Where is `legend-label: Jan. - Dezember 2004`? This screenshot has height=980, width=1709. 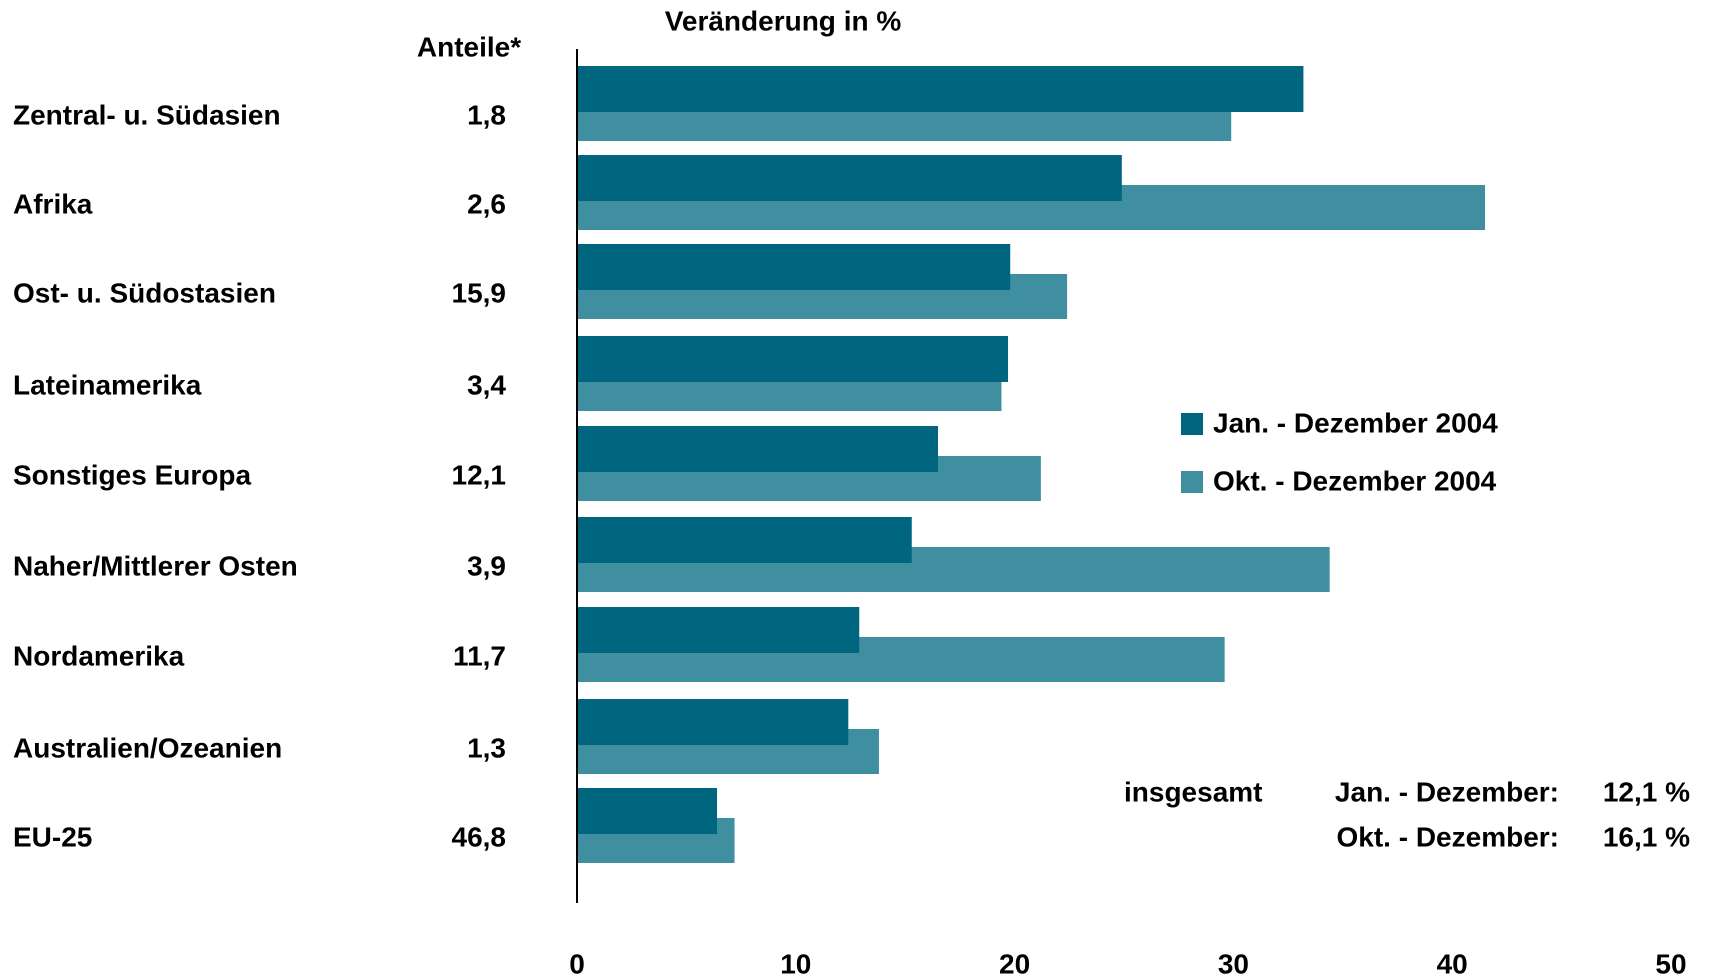
legend-label: Jan. - Dezember 2004 is located at coordinates (1355, 422).